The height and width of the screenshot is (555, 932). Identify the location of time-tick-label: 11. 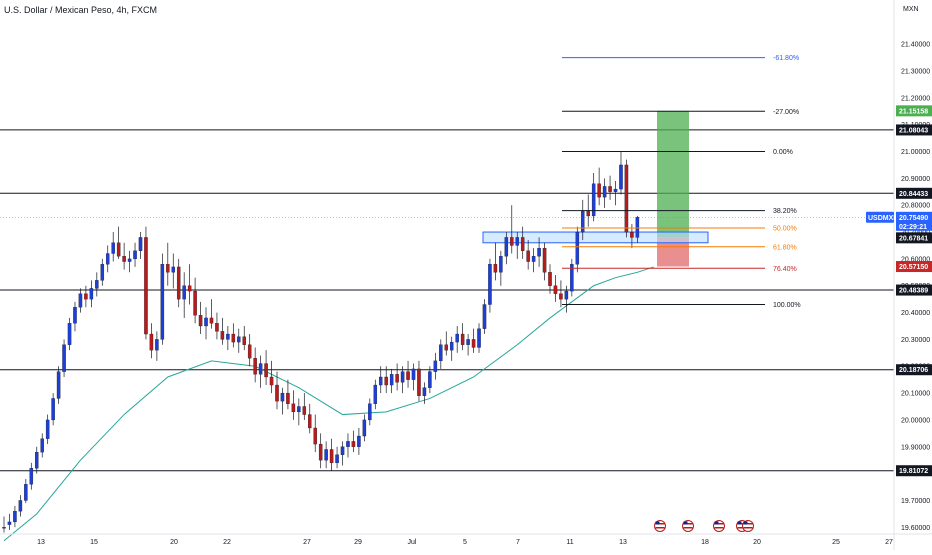
(569, 542).